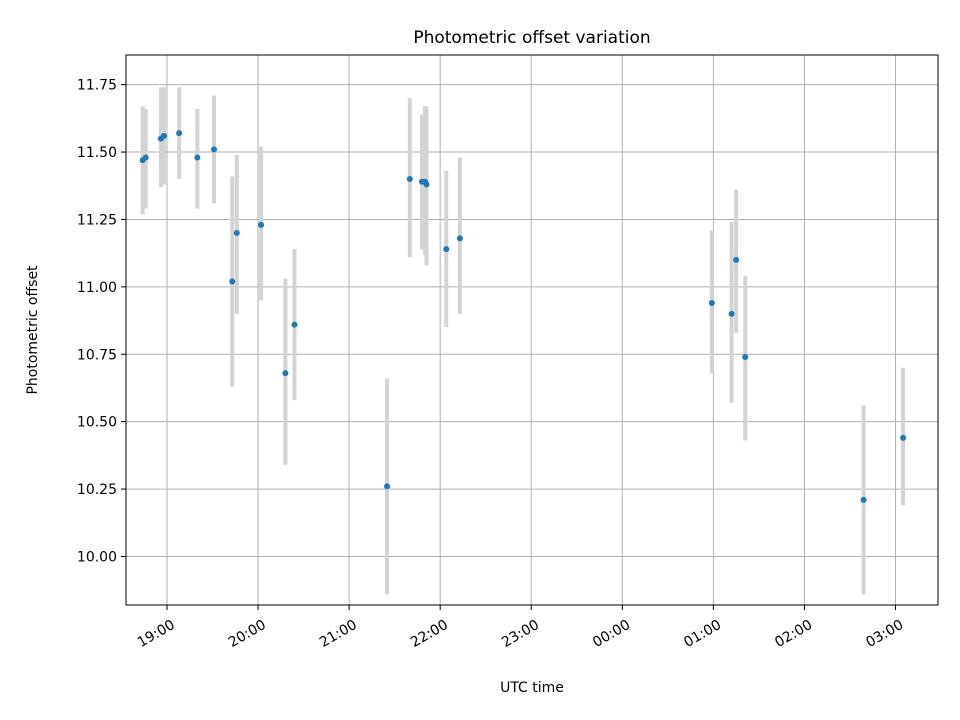  Describe the element at coordinates (101, 321) in the screenshot. I see `y-axis-ticks: 10.00 10.25 10.50 10.75 11.00 11.25 11.50 11.75` at that location.